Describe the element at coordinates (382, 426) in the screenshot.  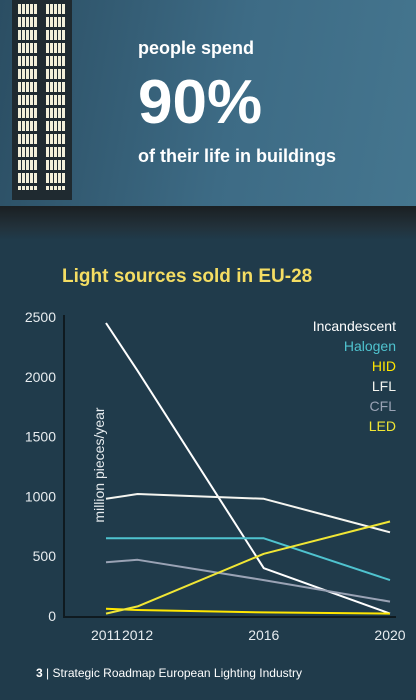
I see `legend-entry-led: LED` at that location.